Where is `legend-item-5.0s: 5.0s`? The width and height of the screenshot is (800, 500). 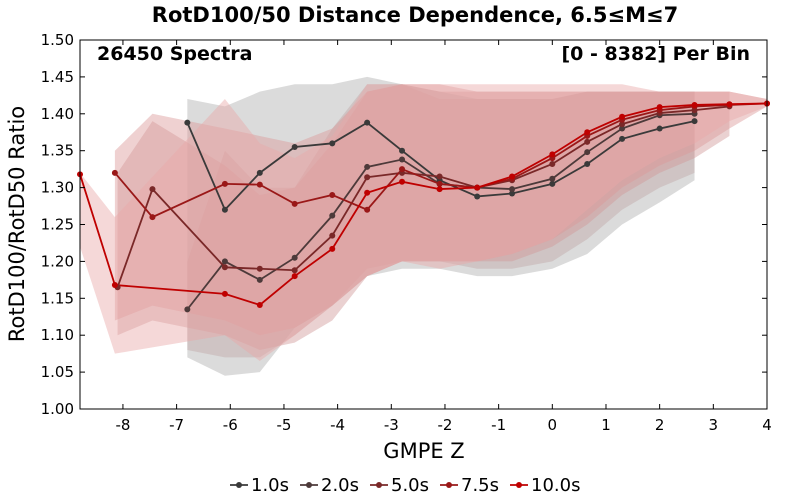
legend-item-5.0s: 5.0s is located at coordinates (399, 485).